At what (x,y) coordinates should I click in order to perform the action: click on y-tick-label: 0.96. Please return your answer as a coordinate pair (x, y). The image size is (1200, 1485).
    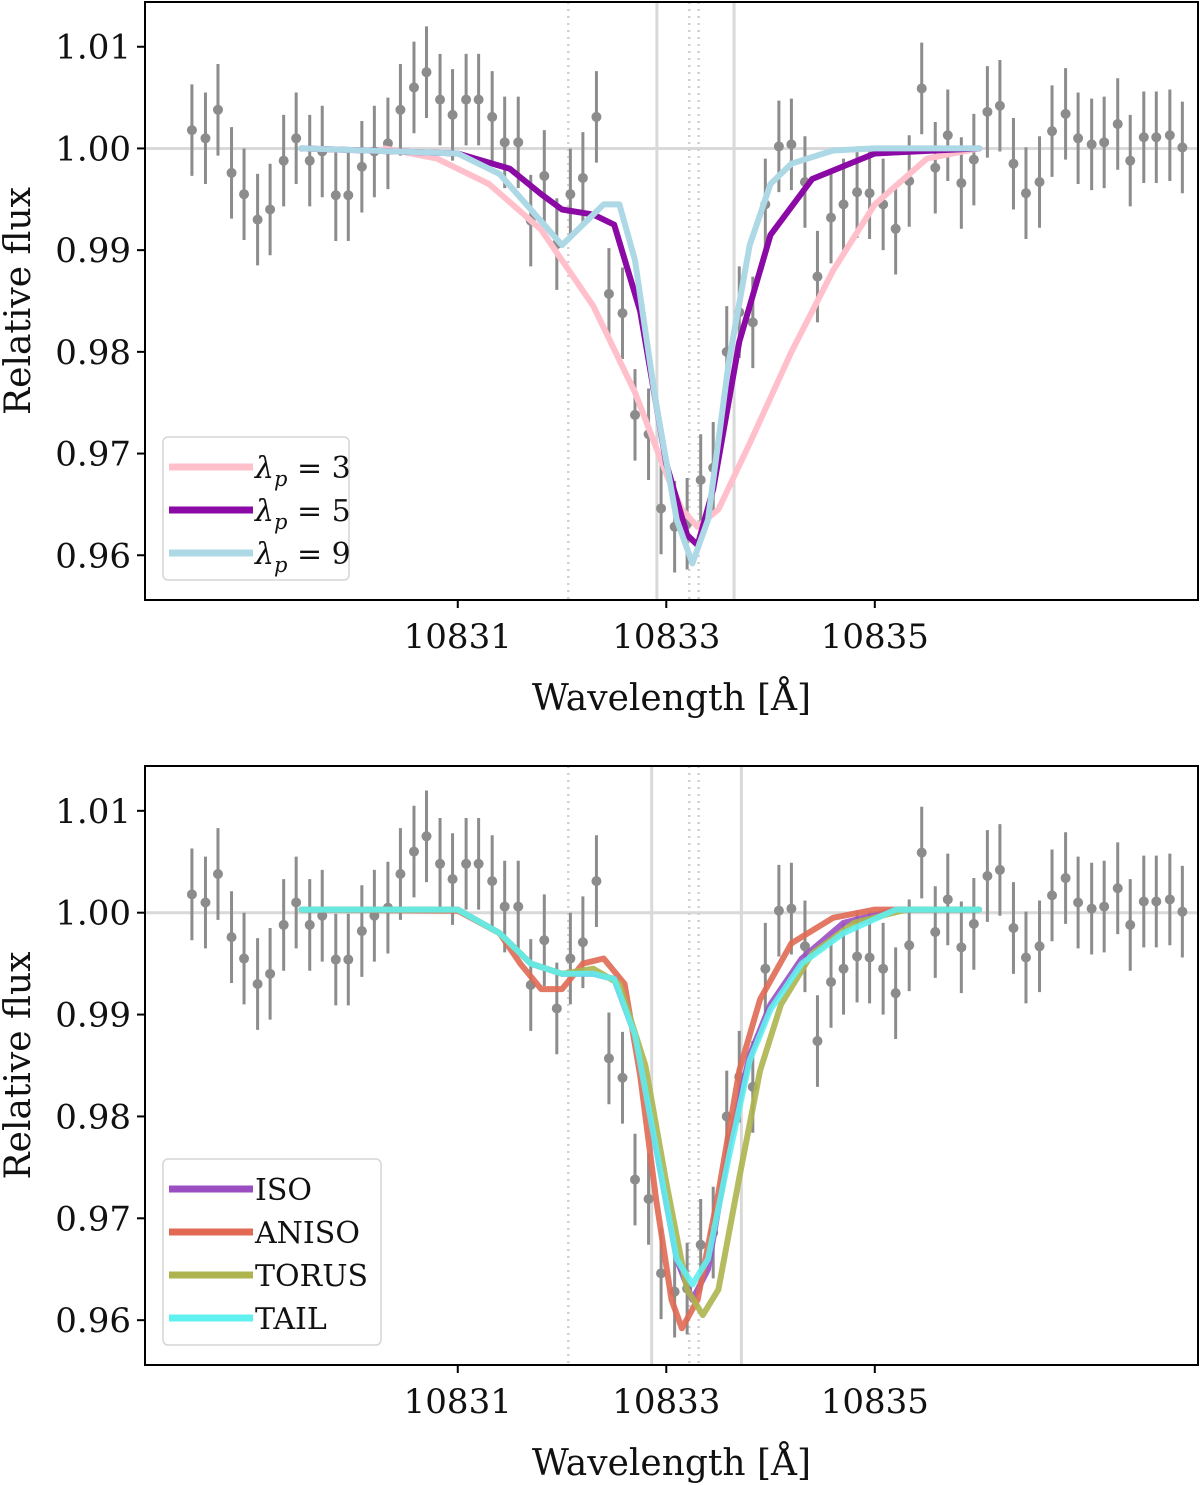
    Looking at the image, I should click on (93, 556).